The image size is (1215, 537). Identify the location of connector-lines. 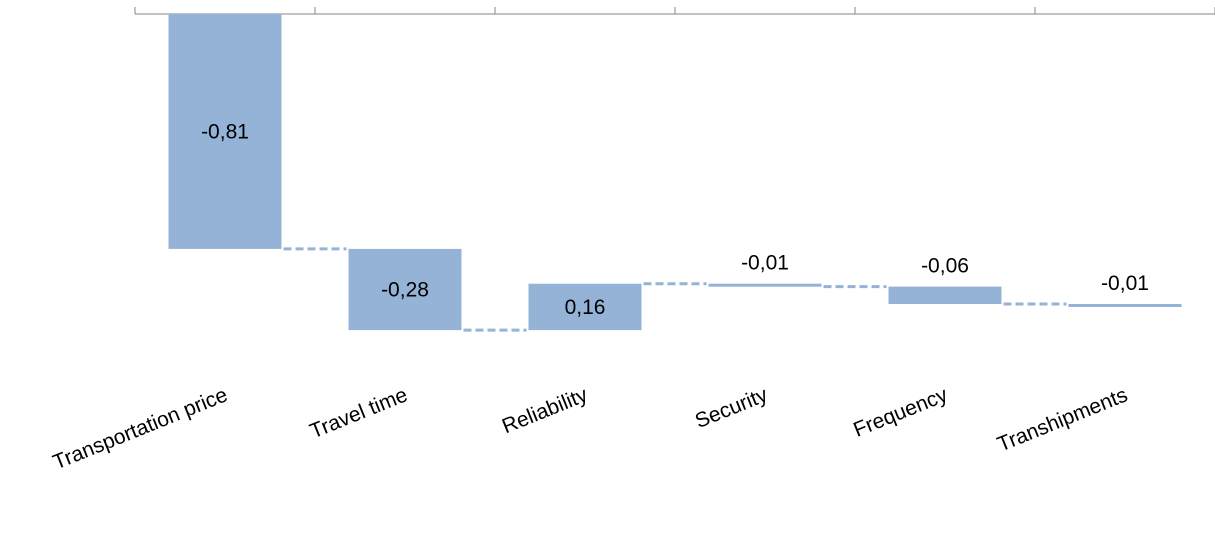
(675, 289).